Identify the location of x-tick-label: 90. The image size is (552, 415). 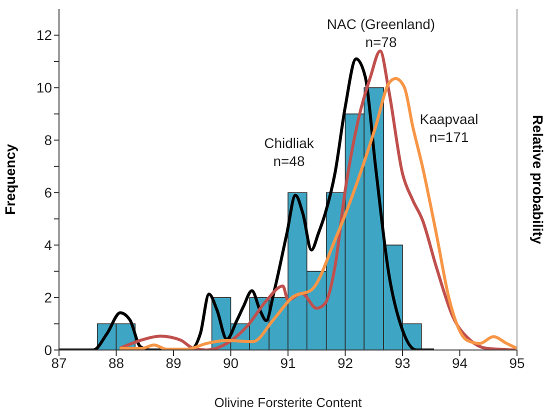
(230, 362).